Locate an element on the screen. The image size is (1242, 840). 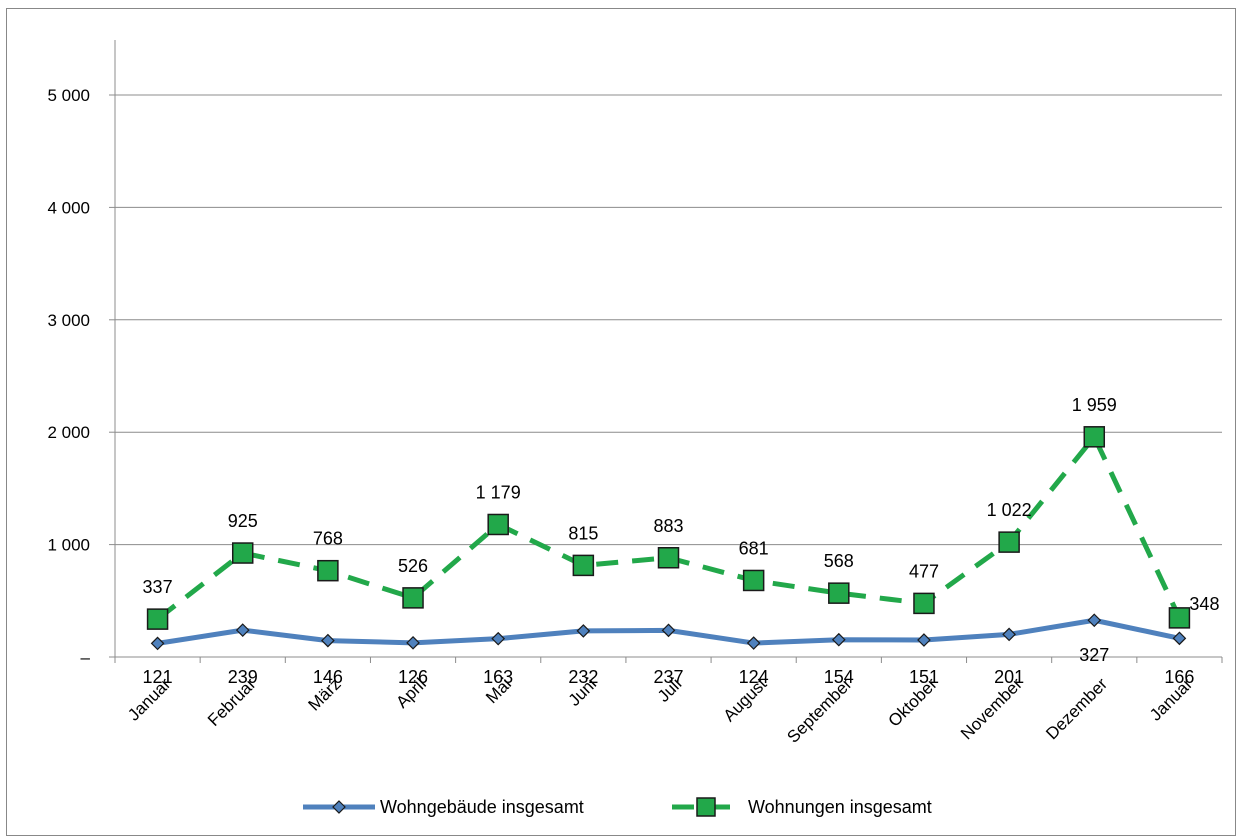
data-label-wohnungen: 1 179 is located at coordinates (498, 492).